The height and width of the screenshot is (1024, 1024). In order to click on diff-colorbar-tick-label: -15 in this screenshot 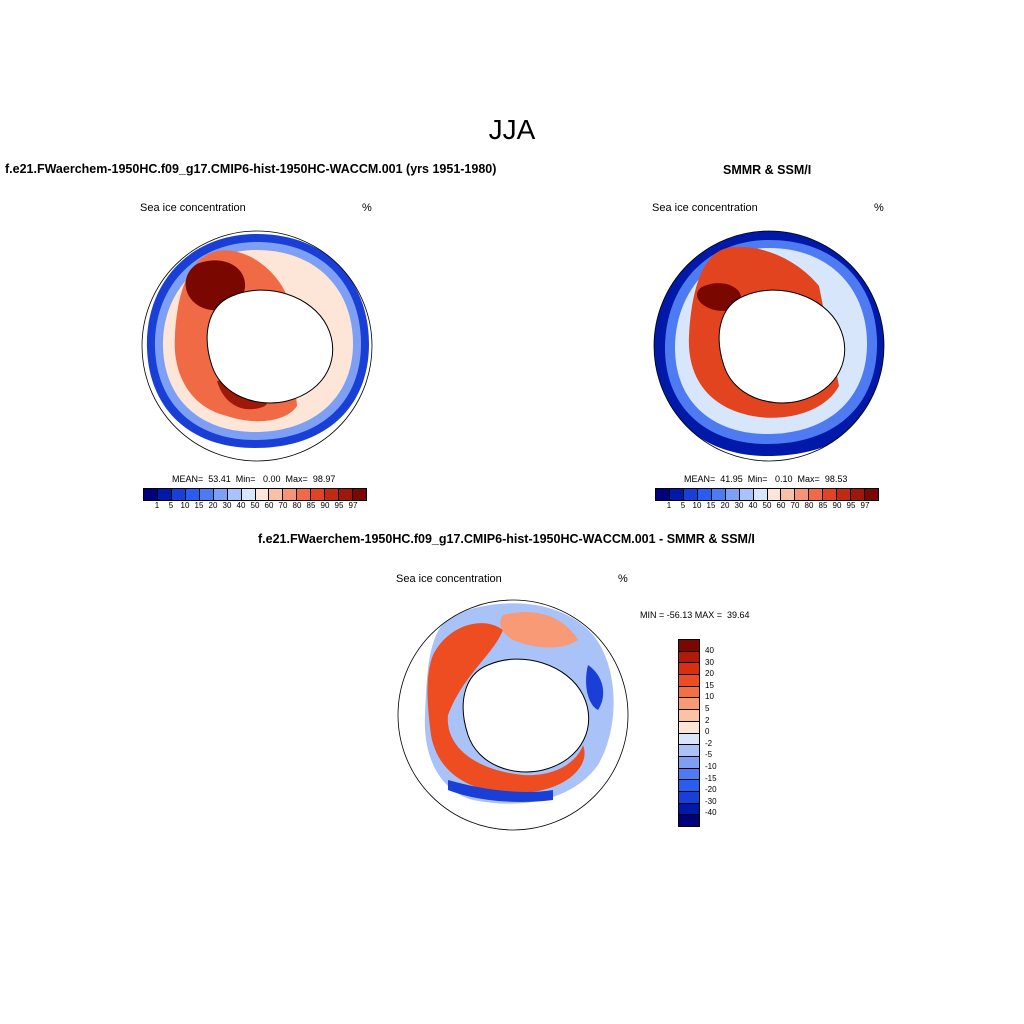, I will do `click(711, 778)`.